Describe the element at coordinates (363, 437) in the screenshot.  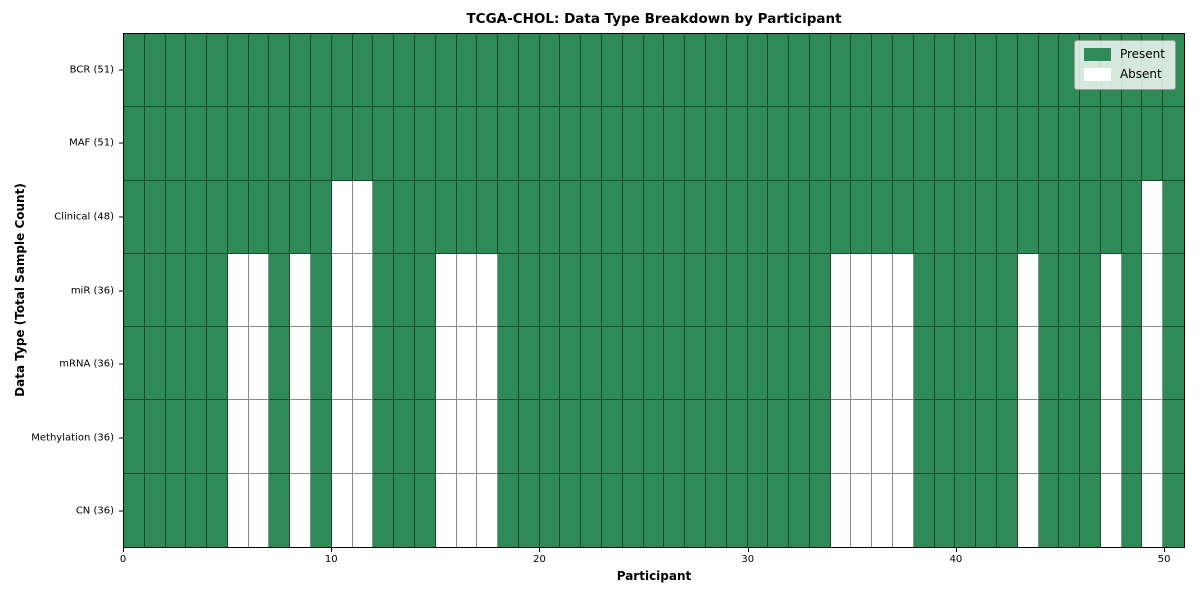
I see `cell-Methylation-p11` at that location.